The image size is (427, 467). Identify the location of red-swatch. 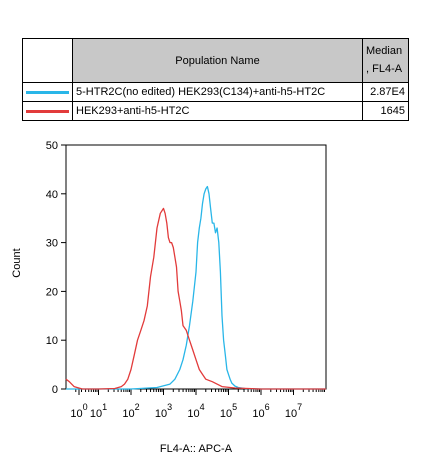
(47, 111).